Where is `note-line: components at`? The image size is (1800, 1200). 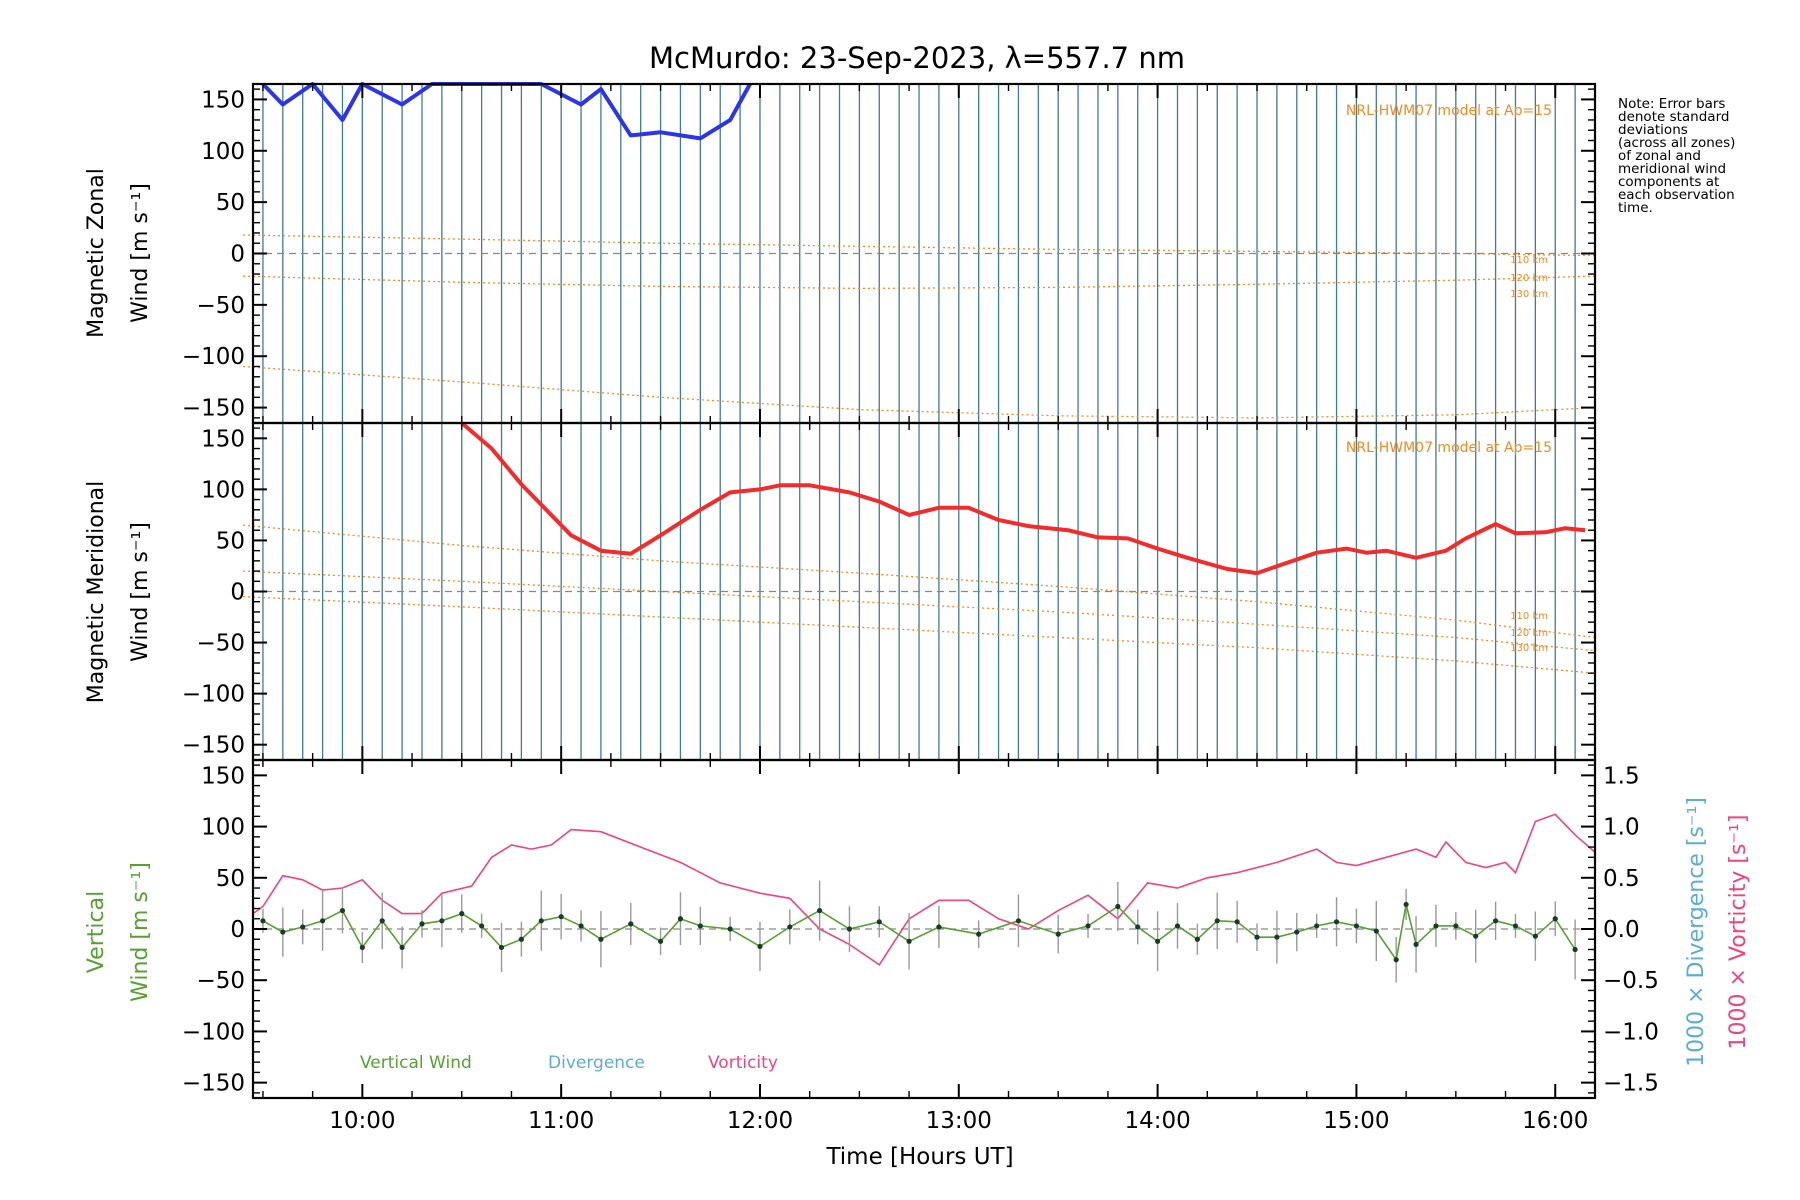 note-line: components at is located at coordinates (1669, 182).